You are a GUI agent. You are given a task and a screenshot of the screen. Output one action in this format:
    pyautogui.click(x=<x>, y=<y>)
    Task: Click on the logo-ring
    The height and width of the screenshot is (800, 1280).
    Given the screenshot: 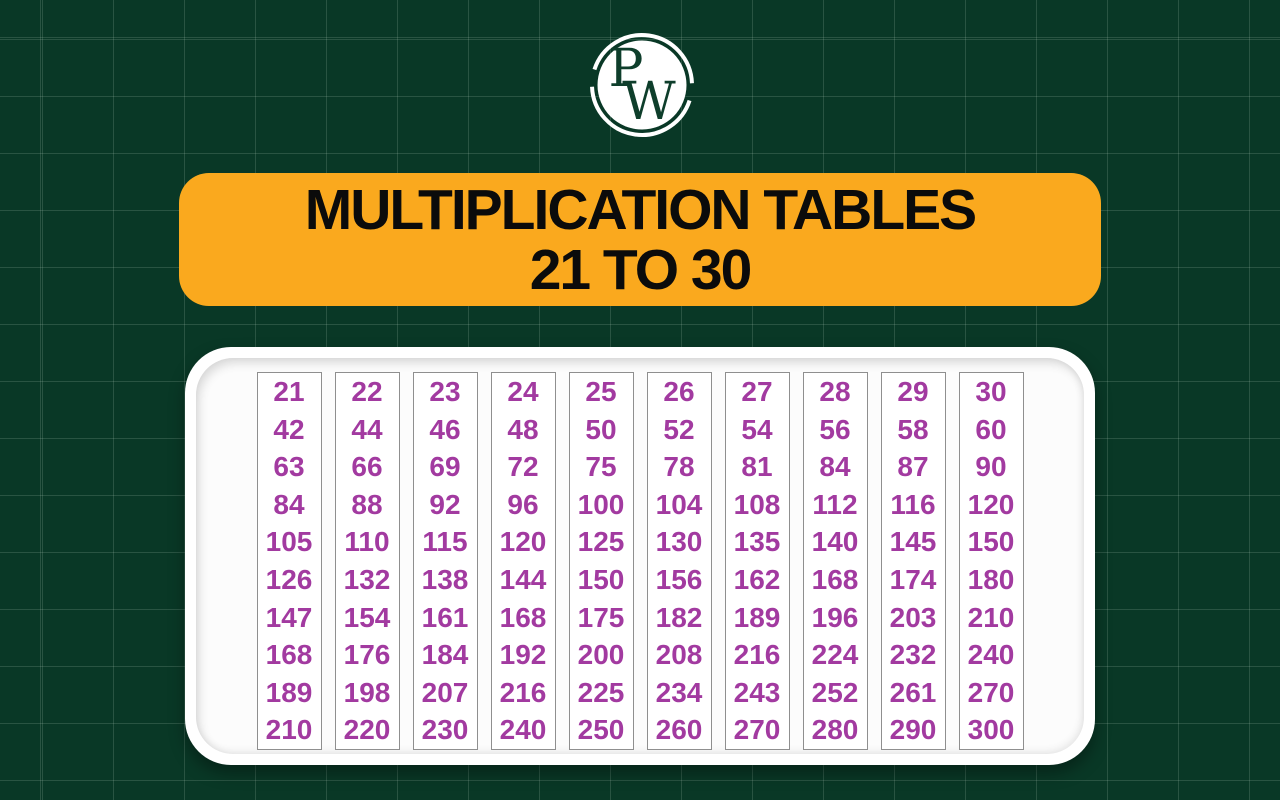 What is the action you would take?
    pyautogui.click(x=642, y=85)
    